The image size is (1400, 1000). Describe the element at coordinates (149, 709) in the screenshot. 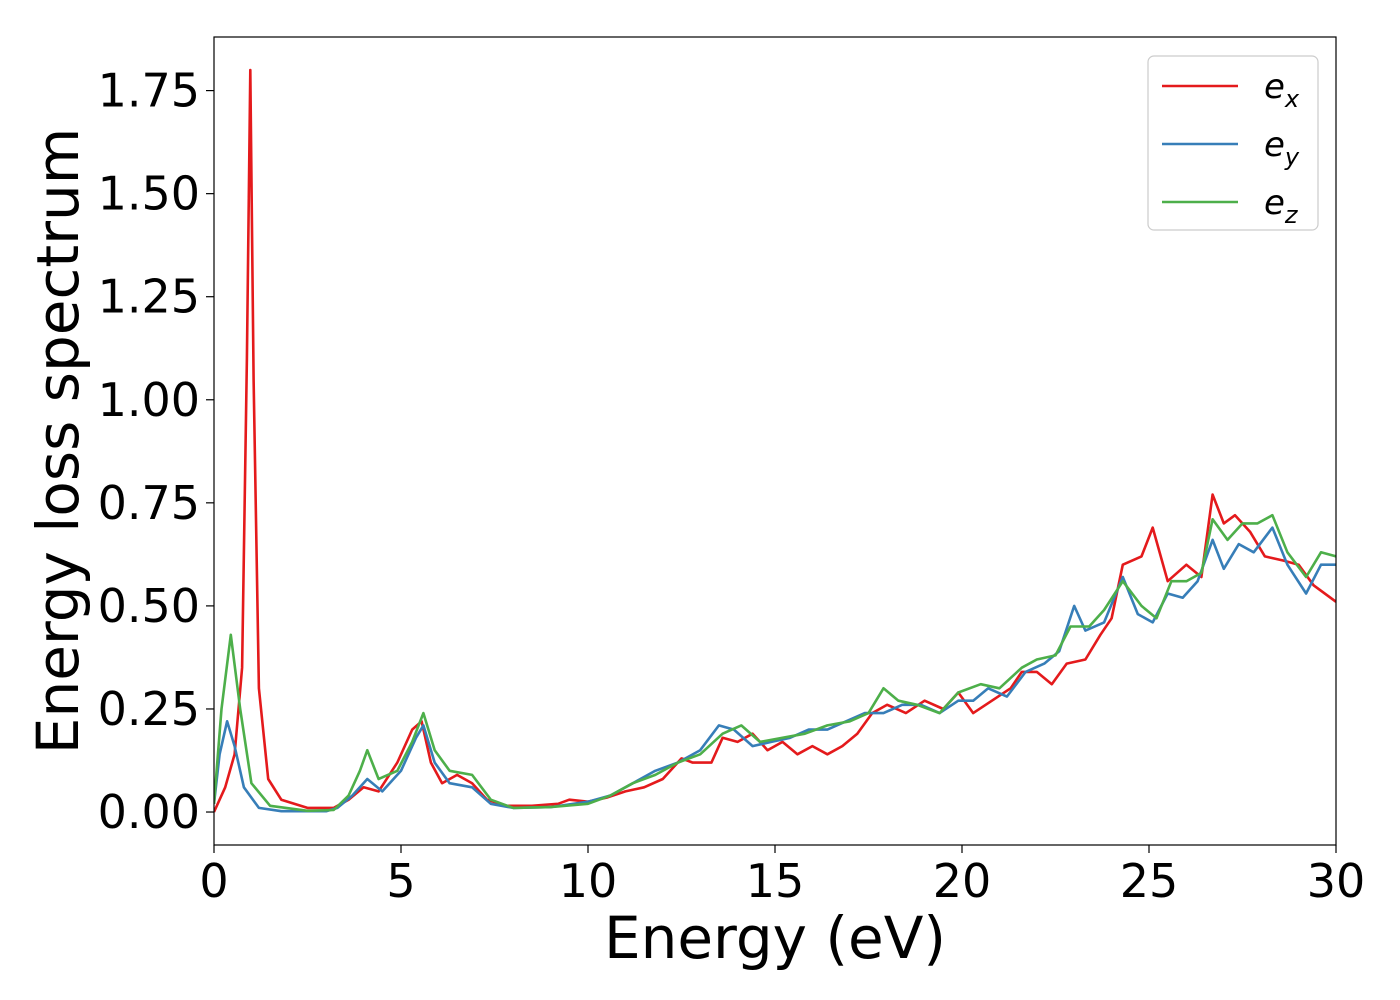

I see `y-tick-label: 0.25` at that location.